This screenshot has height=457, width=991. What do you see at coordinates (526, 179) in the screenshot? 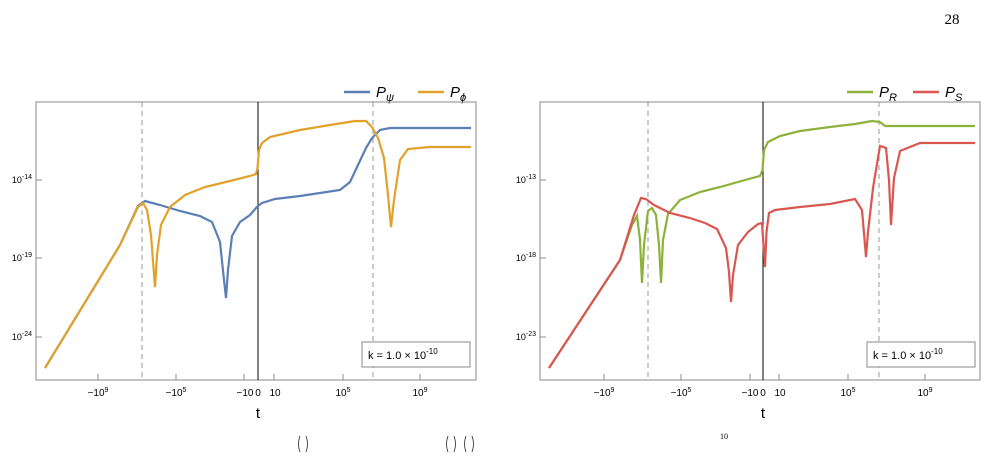
I see `y-tick-label: 10-13` at bounding box center [526, 179].